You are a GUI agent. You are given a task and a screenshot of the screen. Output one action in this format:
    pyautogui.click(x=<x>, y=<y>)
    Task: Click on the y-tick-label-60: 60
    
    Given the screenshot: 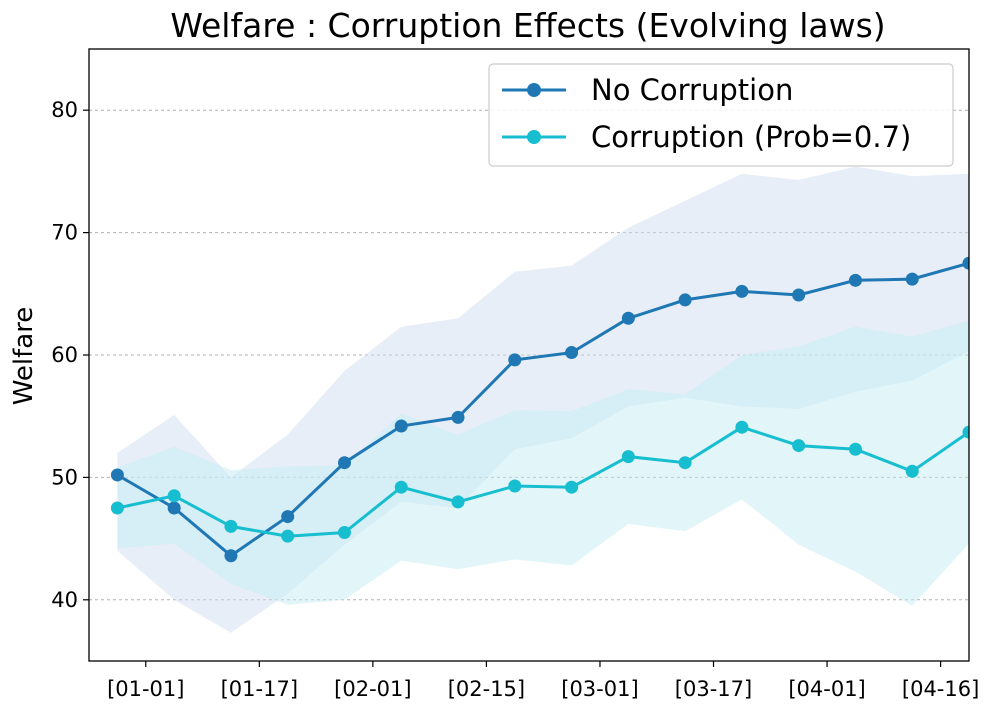 What is the action you would take?
    pyautogui.click(x=64, y=355)
    